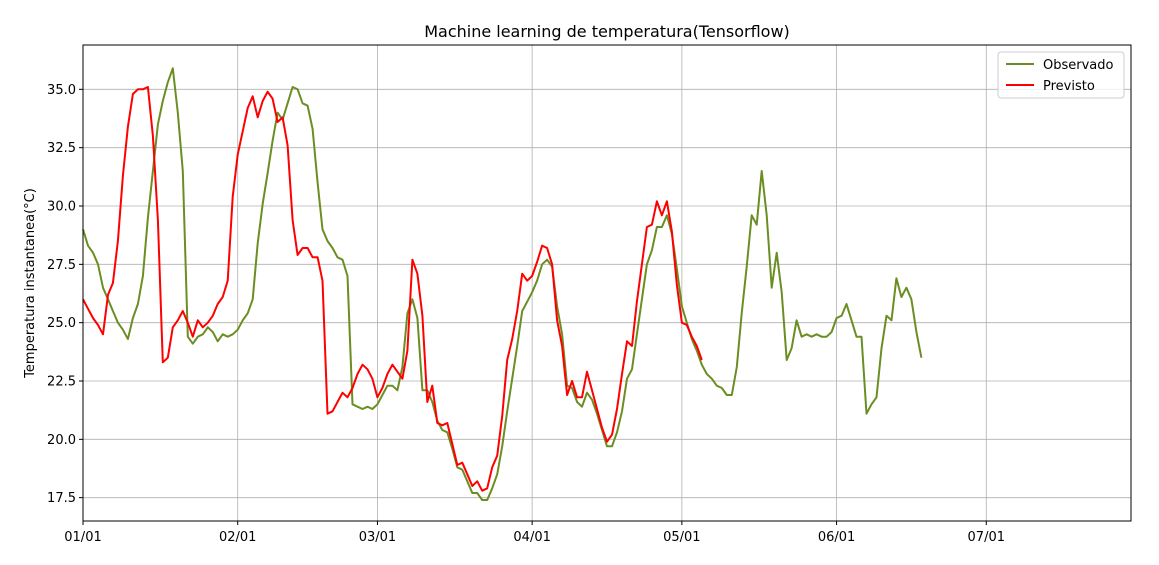  I want to click on x-tick-label: 01/01, so click(82, 537).